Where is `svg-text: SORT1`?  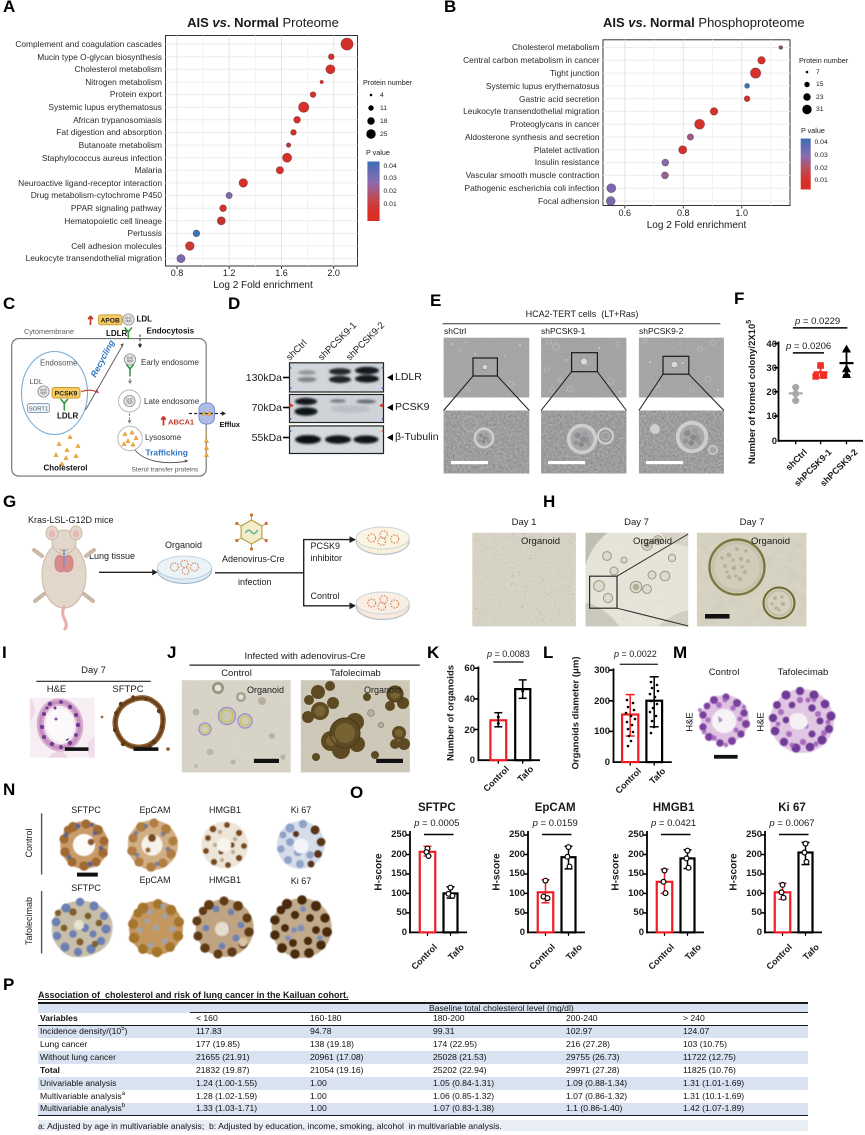 svg-text: SORT1 is located at coordinates (39, 409).